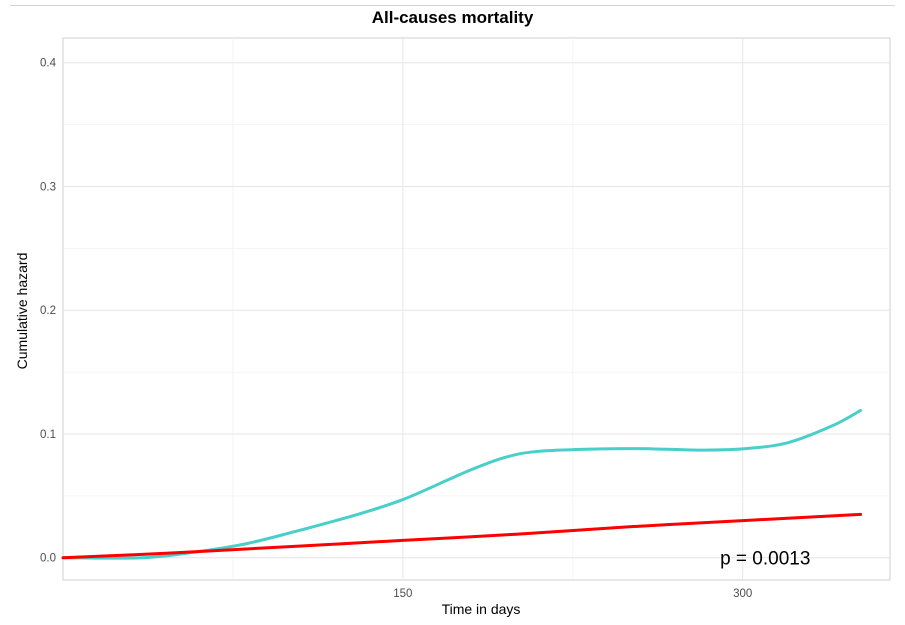 The image size is (905, 625). I want to click on y-tick-label: 0.1, so click(48, 435).